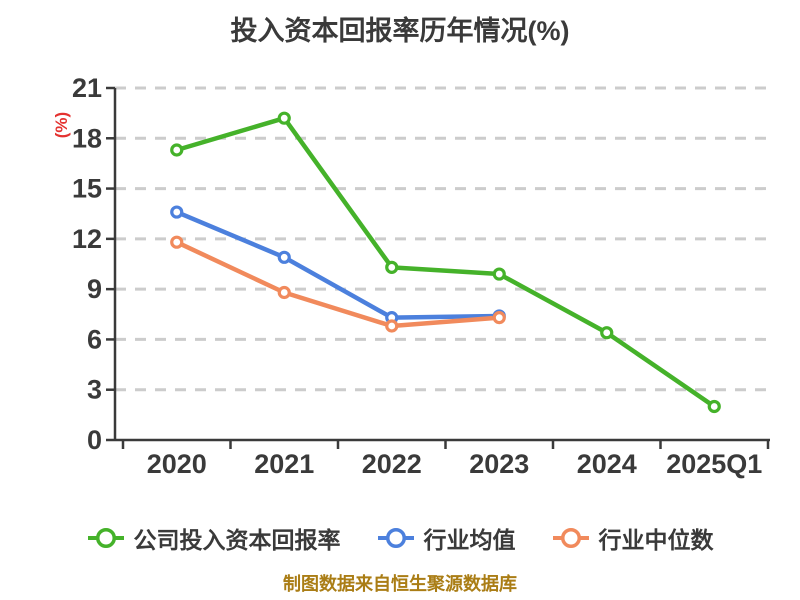  What do you see at coordinates (284, 464) in the screenshot?
I see `svg-text: 2021` at bounding box center [284, 464].